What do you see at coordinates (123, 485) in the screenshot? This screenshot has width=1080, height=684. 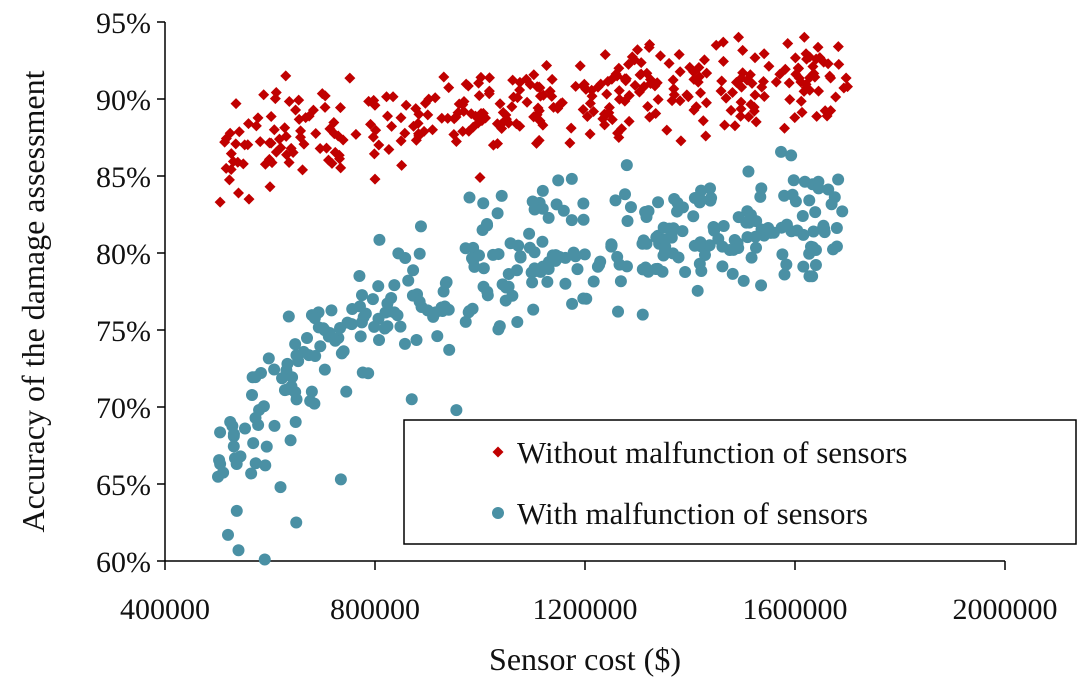 I see `y-tick-label: 65%` at bounding box center [123, 485].